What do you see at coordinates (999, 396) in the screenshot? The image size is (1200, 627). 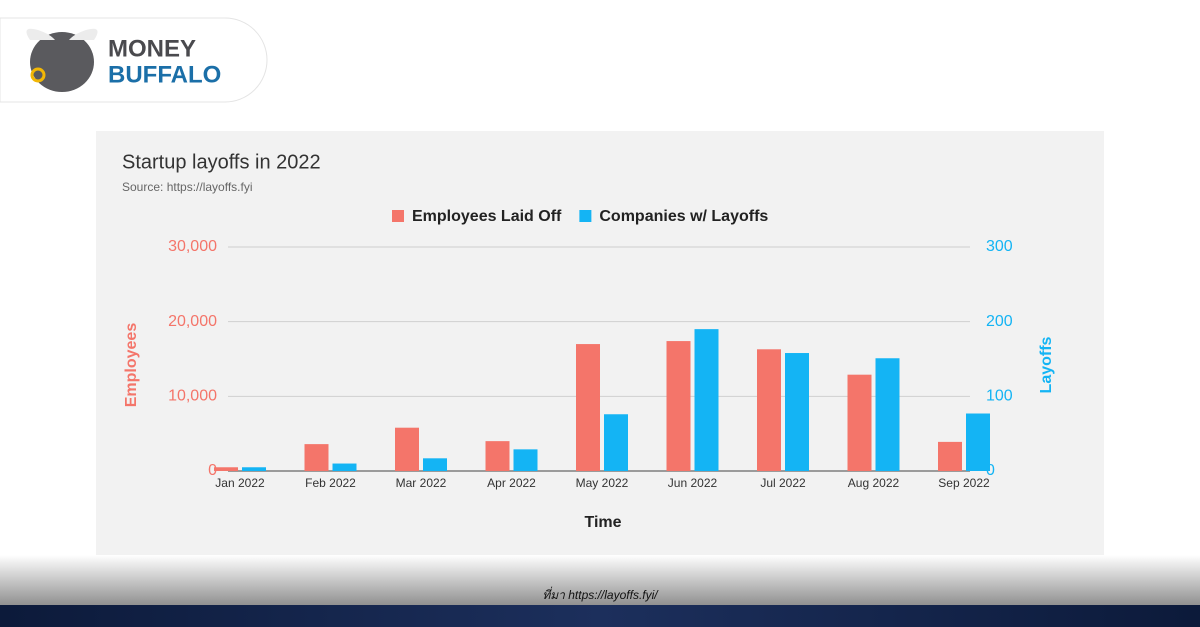 I see `y2-tick-label: 100` at bounding box center [999, 396].